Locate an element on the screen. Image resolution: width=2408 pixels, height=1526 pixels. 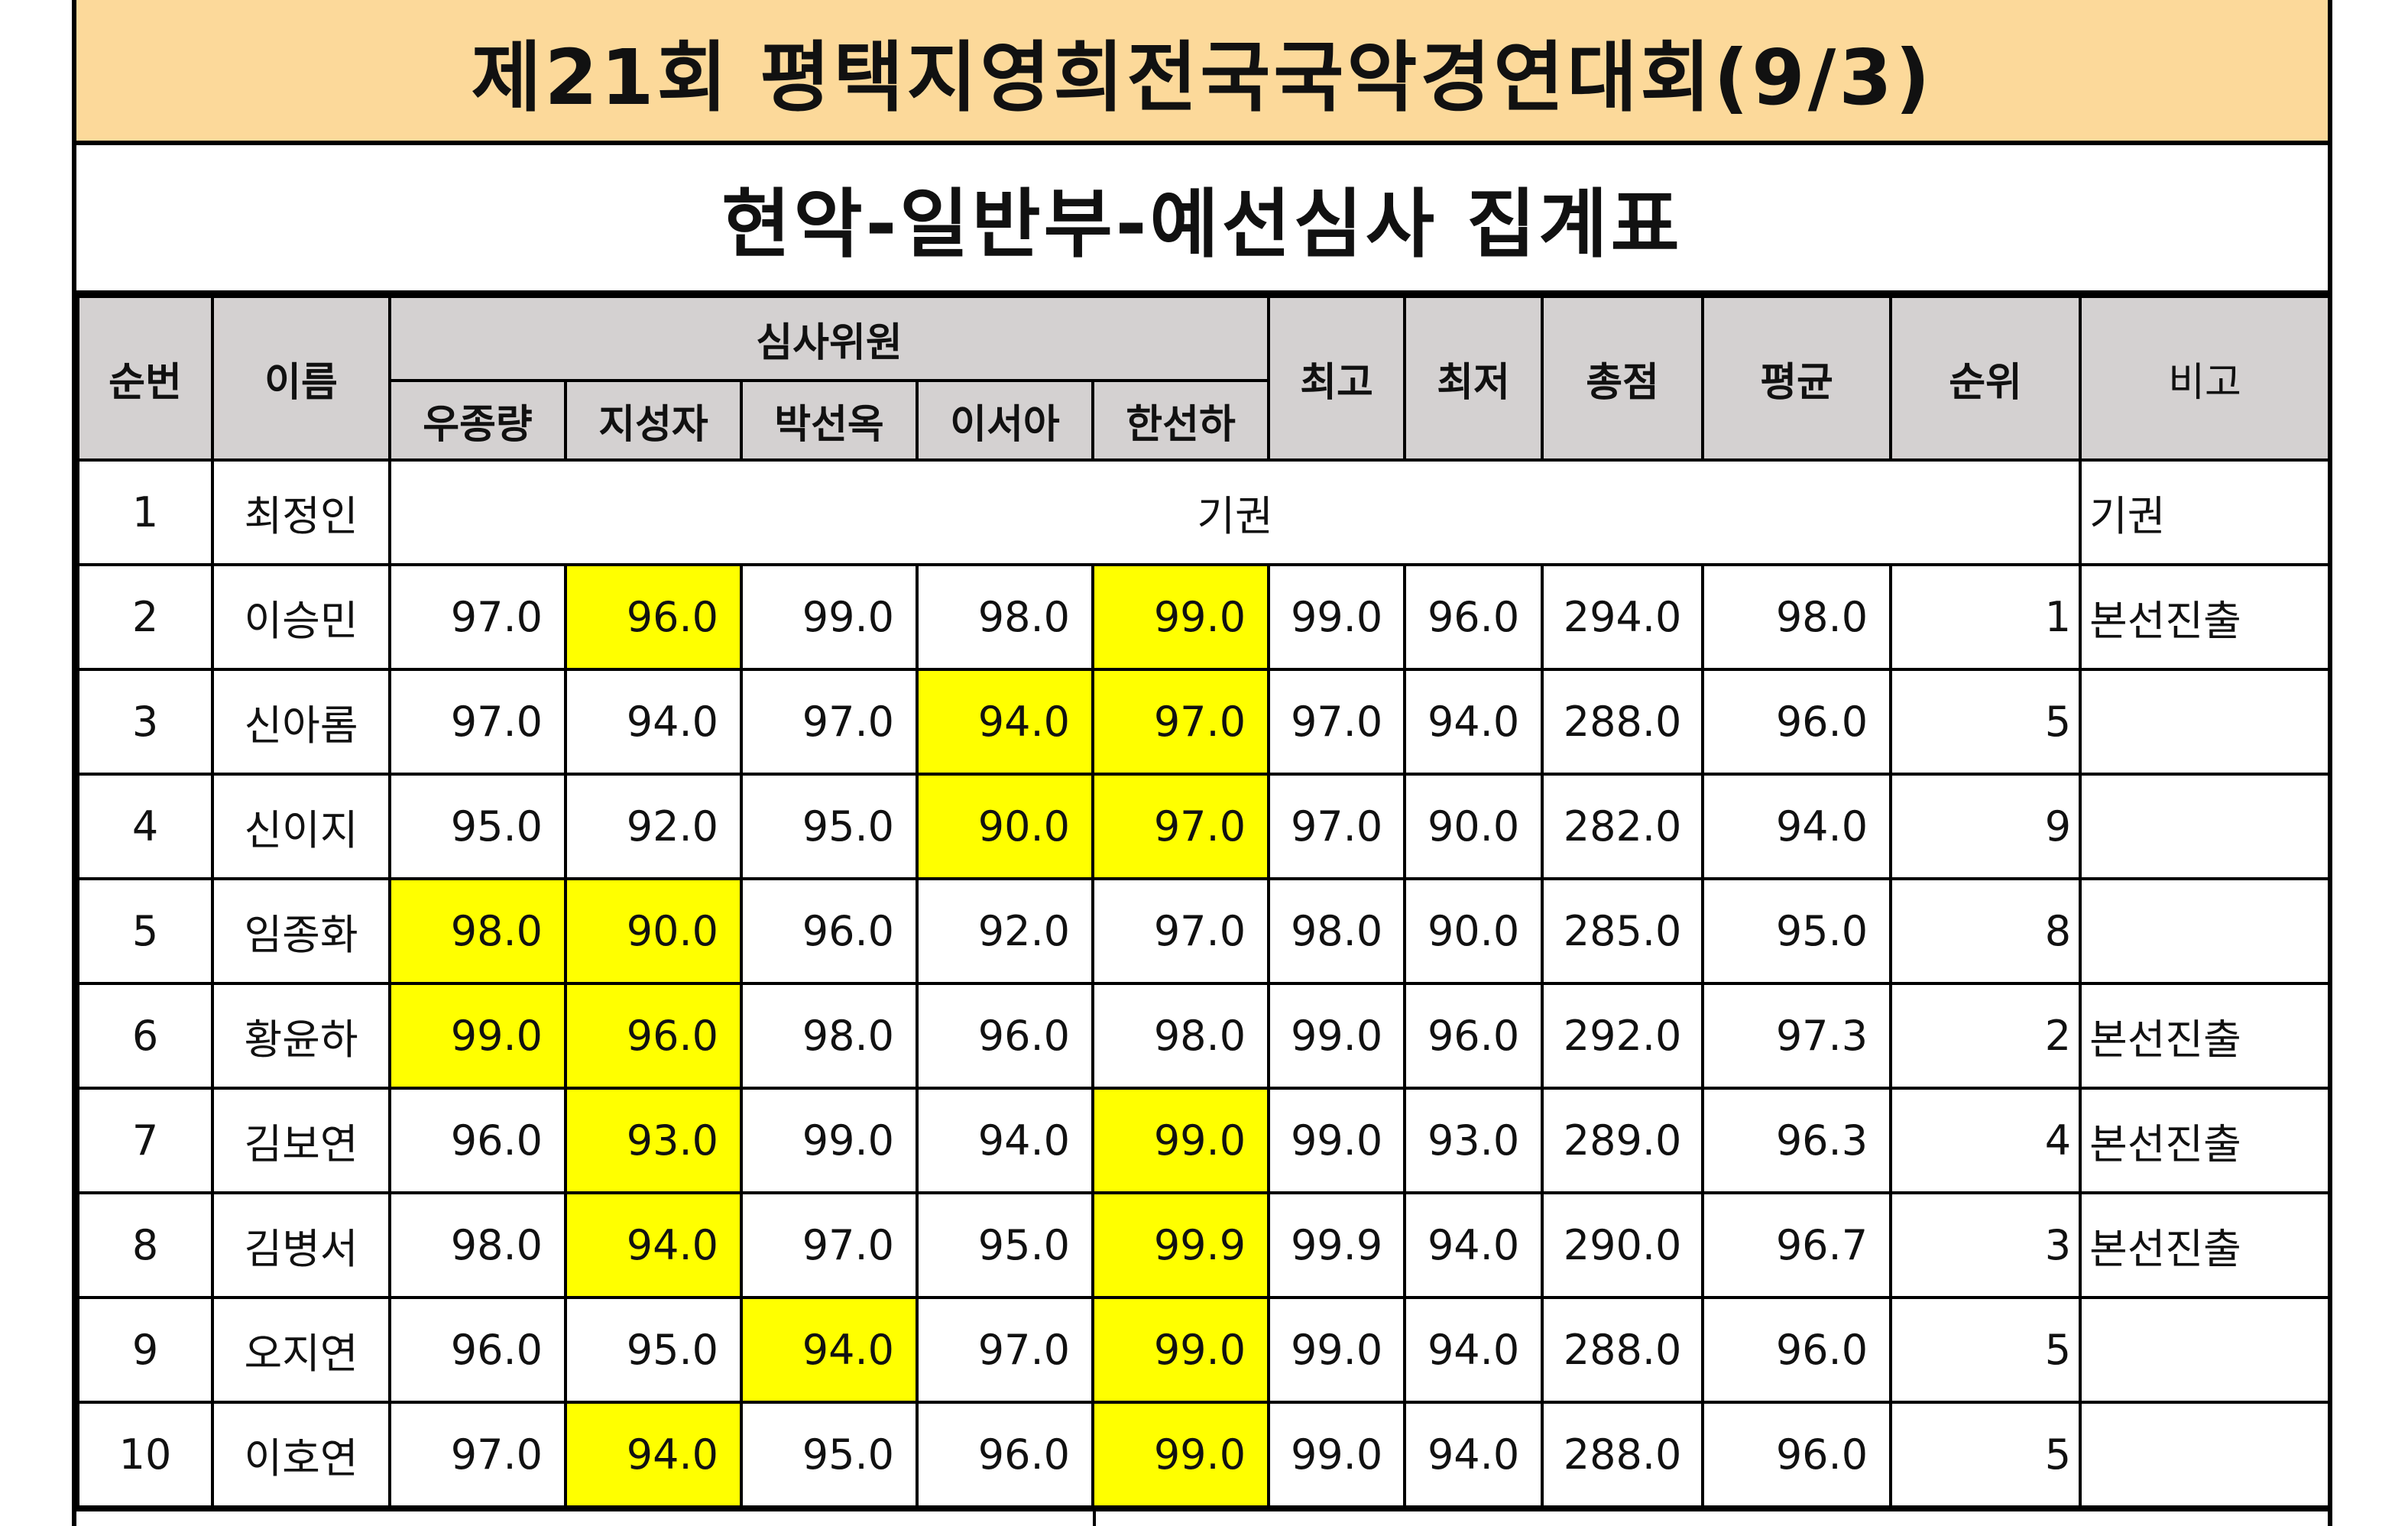
total-score: 289.0 is located at coordinates (1623, 1140).